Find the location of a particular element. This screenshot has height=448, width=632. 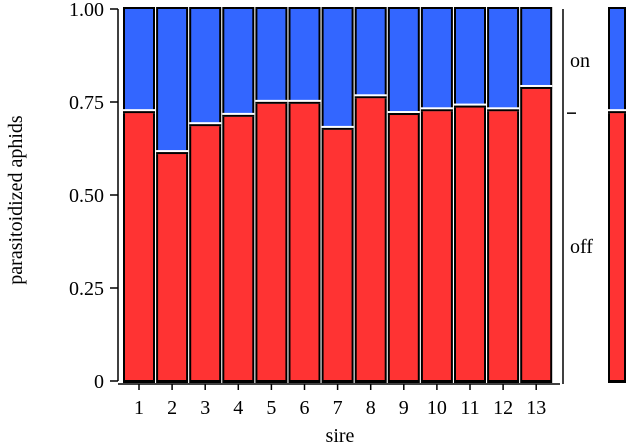

x-tick-label: 6 is located at coordinates (305, 408).